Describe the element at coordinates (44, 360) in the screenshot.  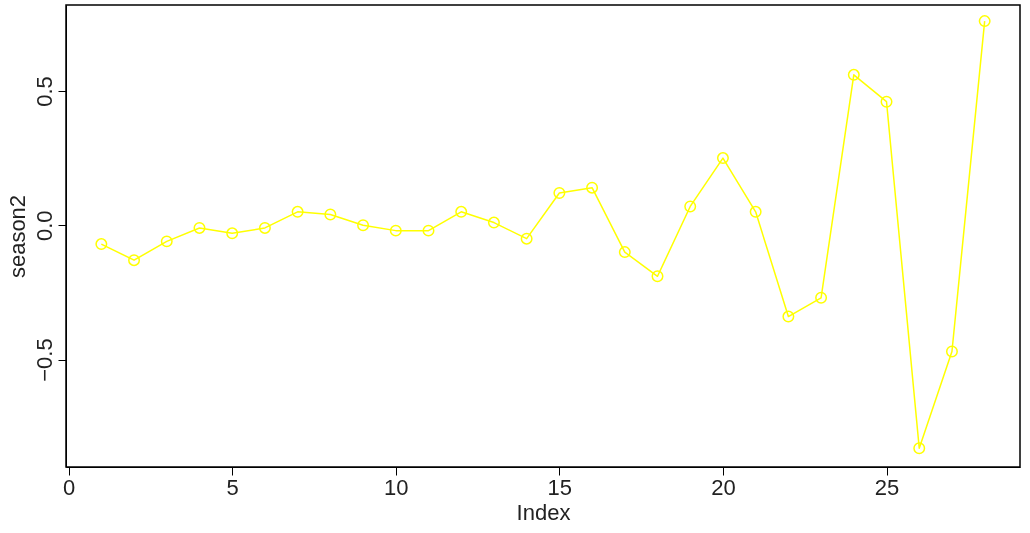
I see `y-tick-label: −0.5` at that location.